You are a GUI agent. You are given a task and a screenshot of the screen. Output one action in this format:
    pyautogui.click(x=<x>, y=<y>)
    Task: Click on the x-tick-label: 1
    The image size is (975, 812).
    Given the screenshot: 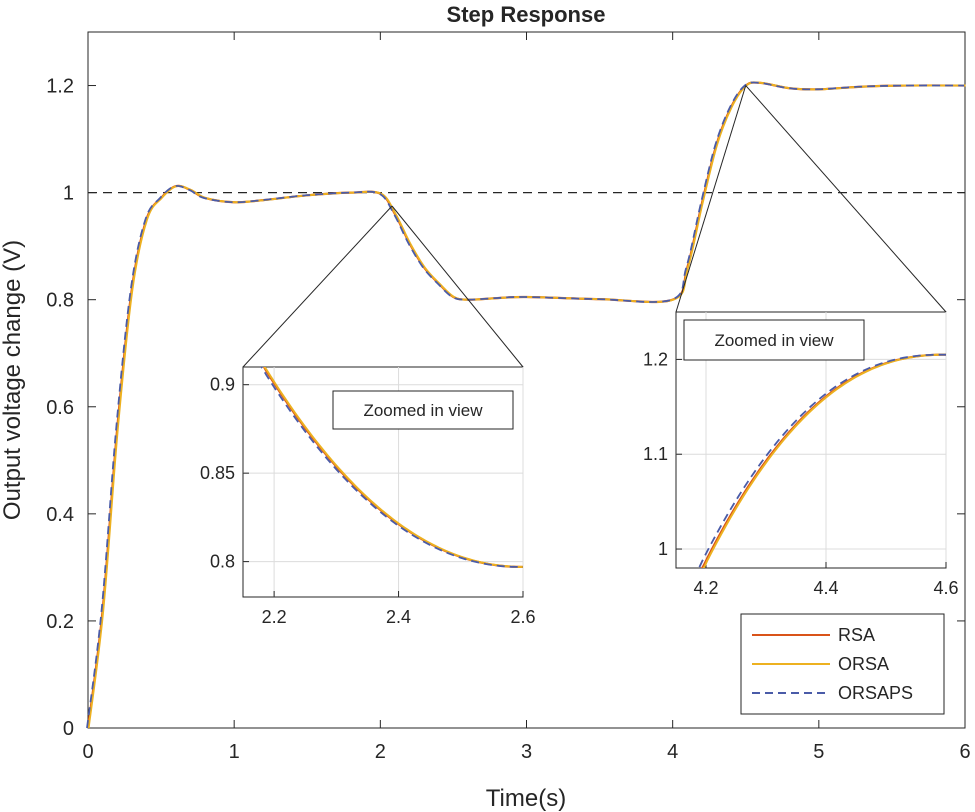 What is the action you would take?
    pyautogui.click(x=234, y=752)
    